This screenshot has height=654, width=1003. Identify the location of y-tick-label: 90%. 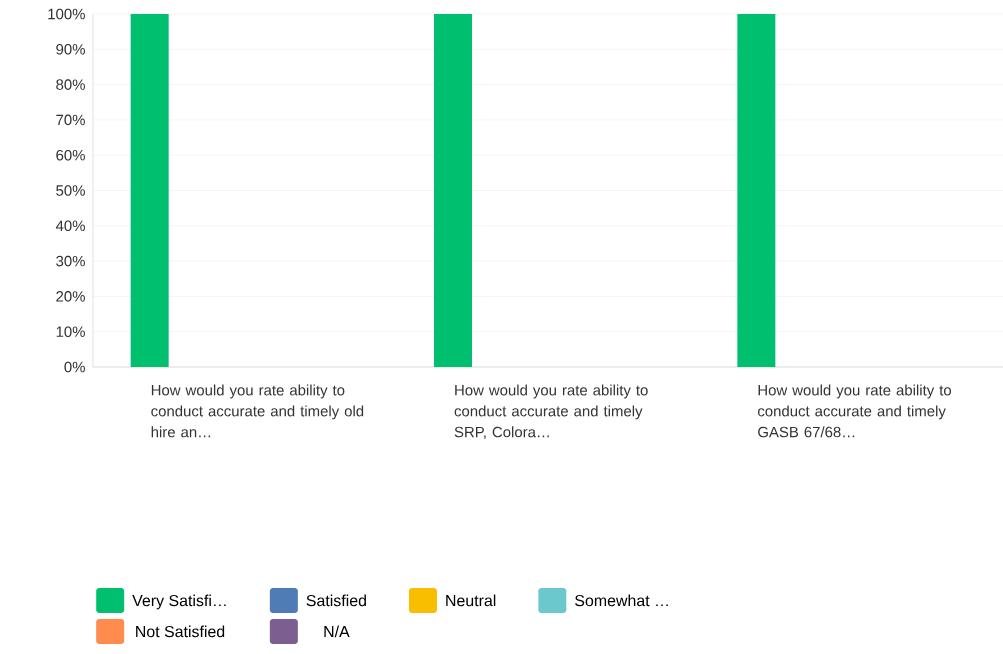
(70, 49).